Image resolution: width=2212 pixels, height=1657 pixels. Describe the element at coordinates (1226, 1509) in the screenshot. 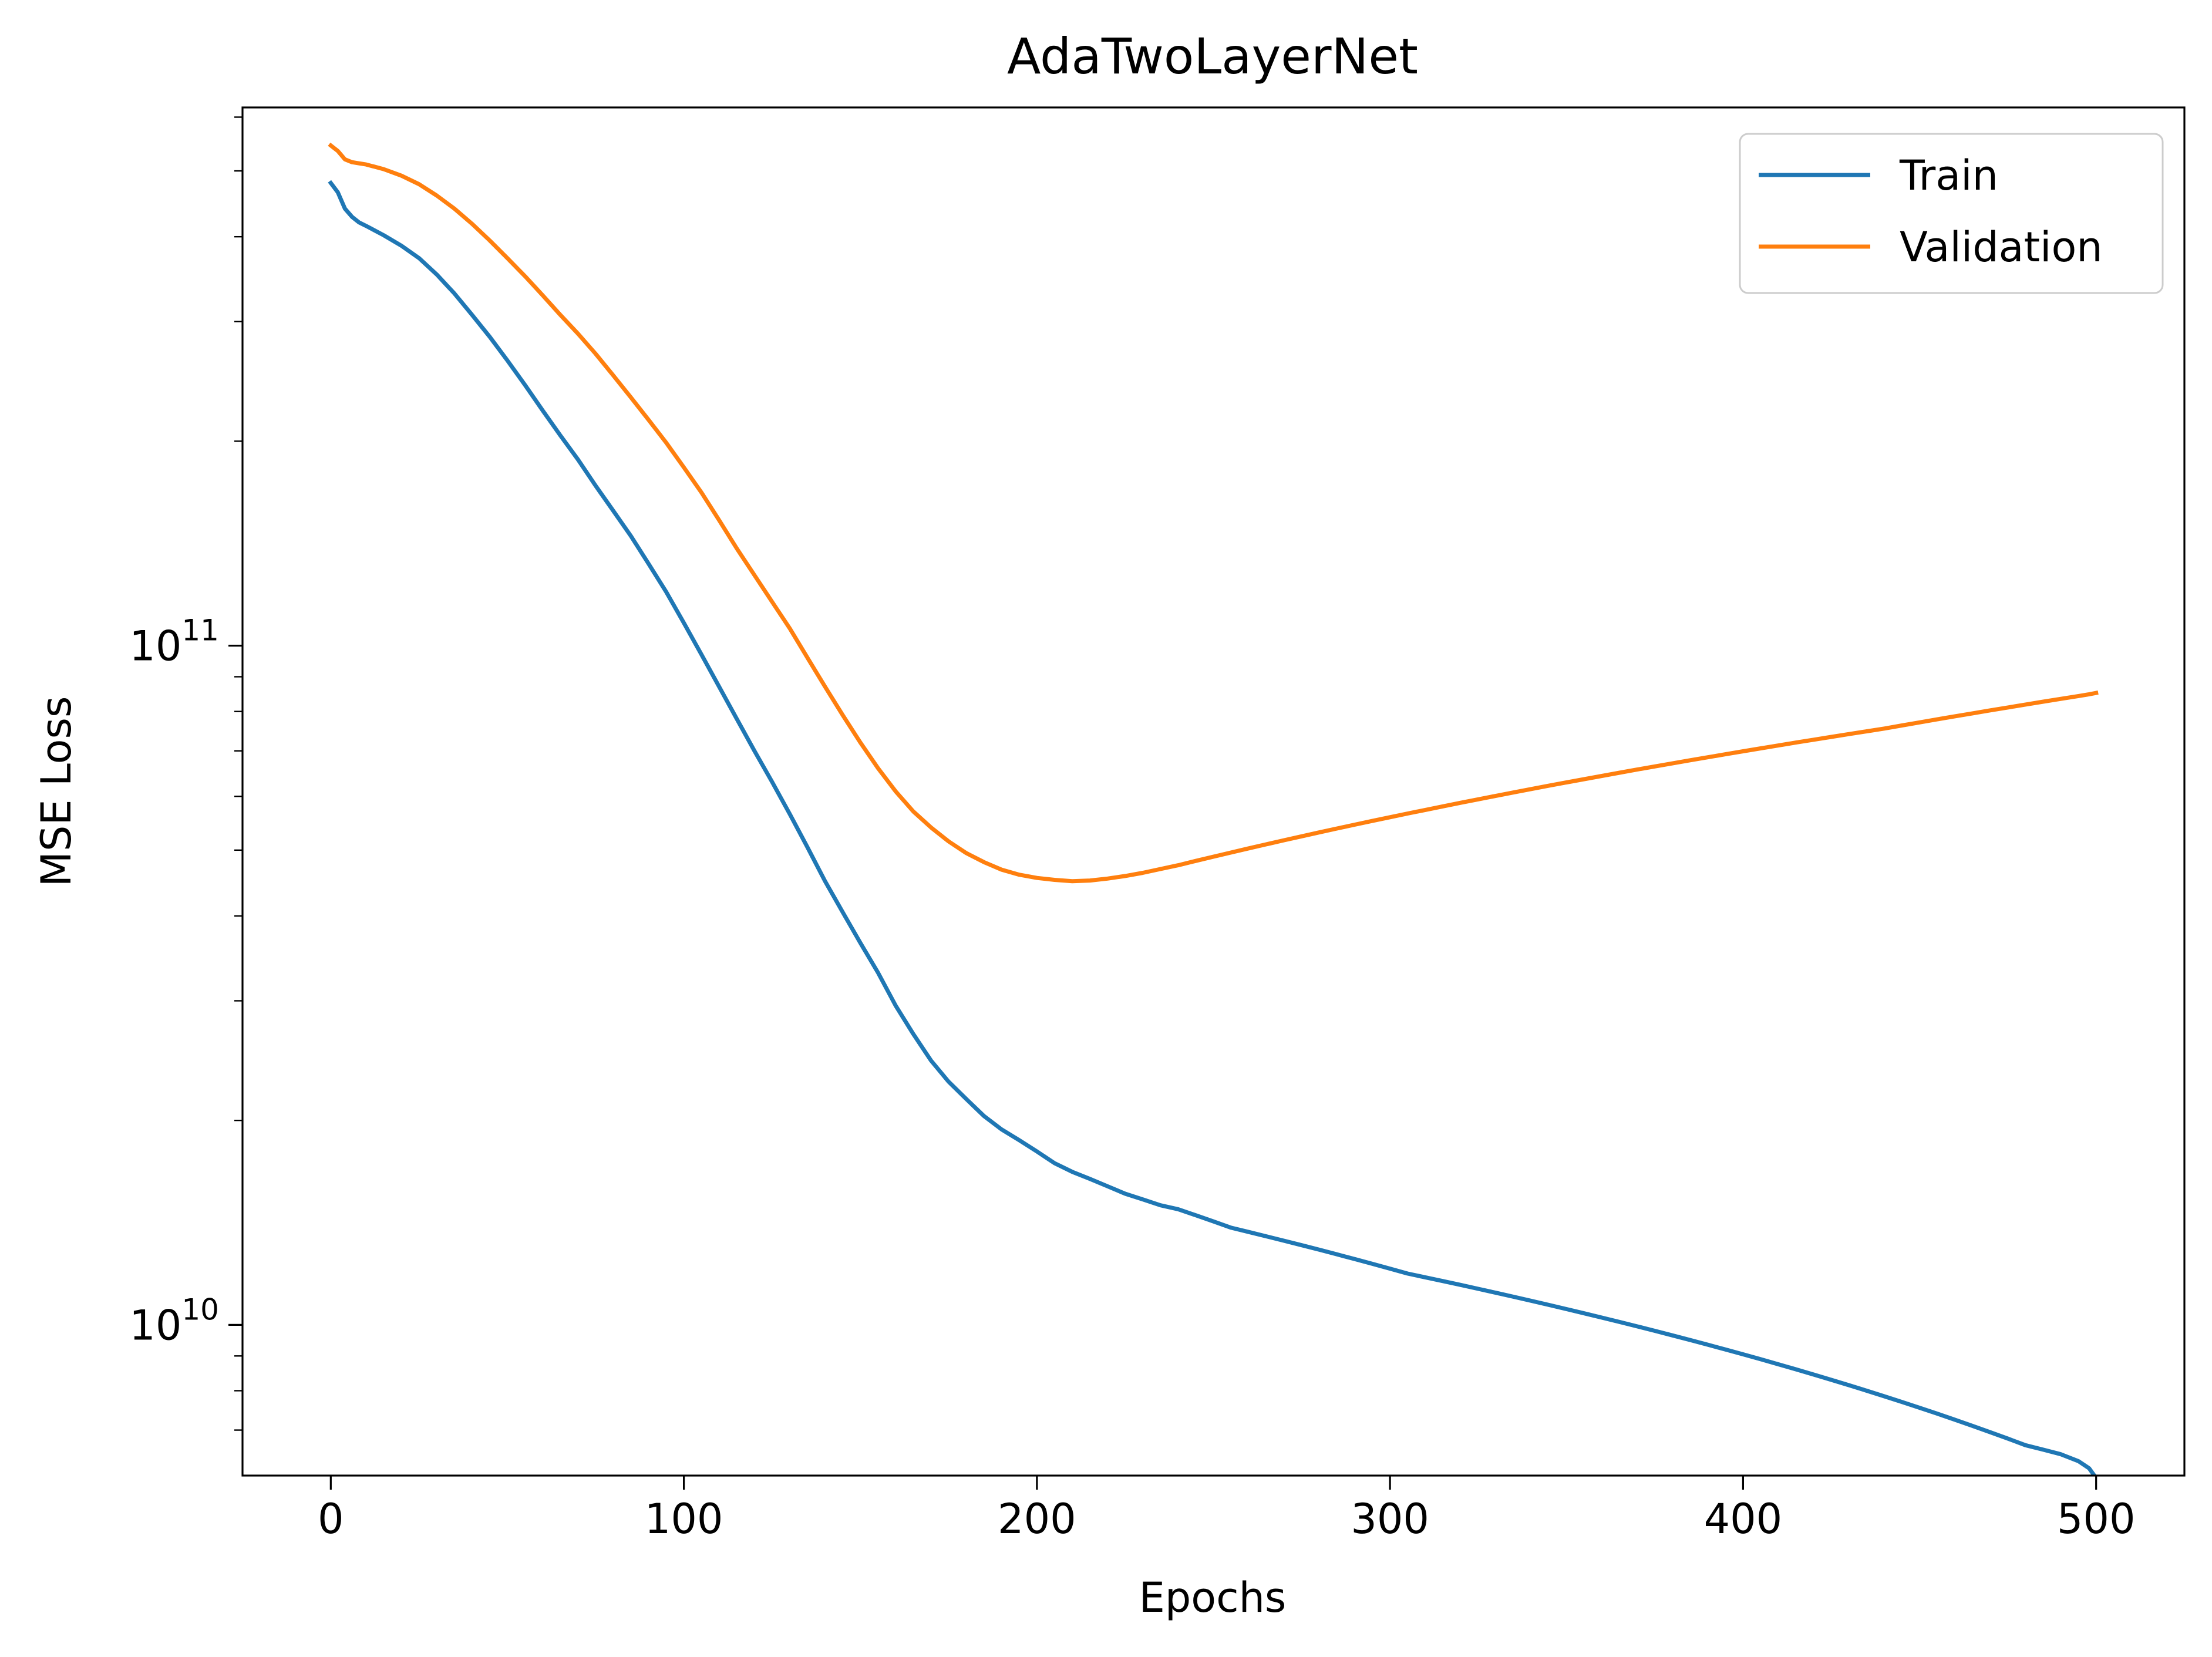

I see `x-axis: 0 100 200 300 400 500` at that location.